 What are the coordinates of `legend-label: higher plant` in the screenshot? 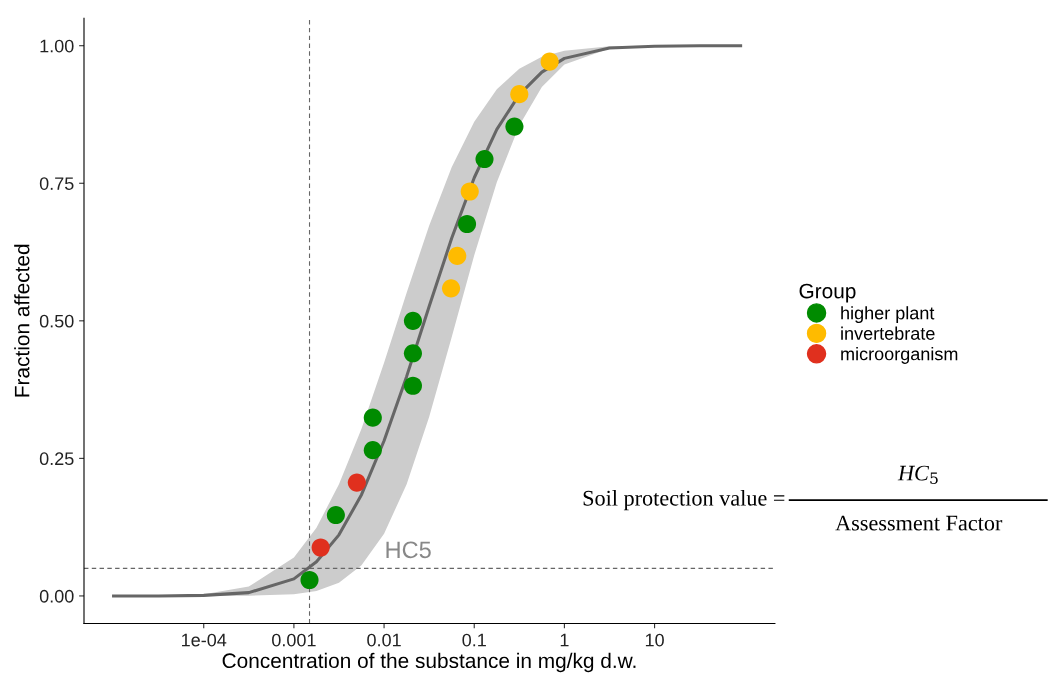 It's located at (888, 315).